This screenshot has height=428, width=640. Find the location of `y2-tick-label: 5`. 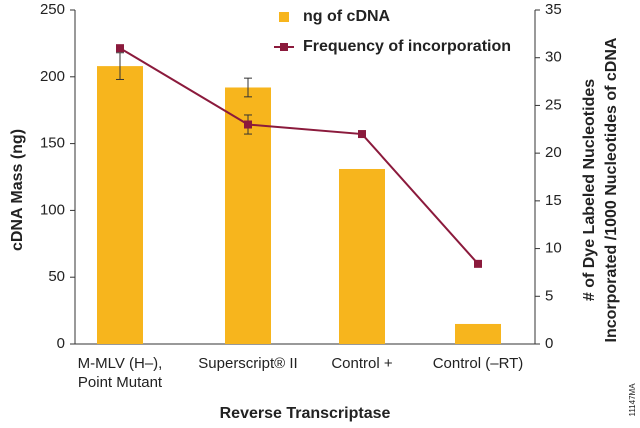

y2-tick-label: 5 is located at coordinates (549, 295).